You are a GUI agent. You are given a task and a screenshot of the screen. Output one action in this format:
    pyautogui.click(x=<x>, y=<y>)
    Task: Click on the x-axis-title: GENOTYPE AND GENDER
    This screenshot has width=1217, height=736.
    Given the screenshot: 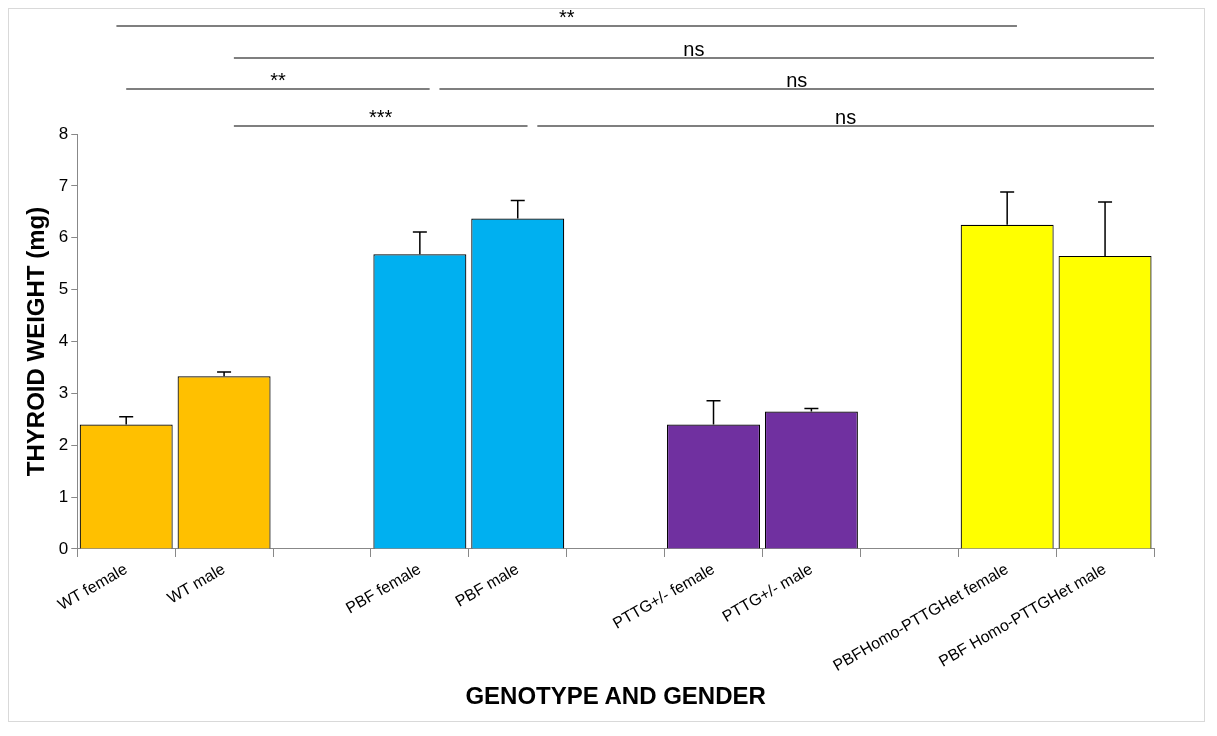 What is the action you would take?
    pyautogui.click(x=615, y=696)
    